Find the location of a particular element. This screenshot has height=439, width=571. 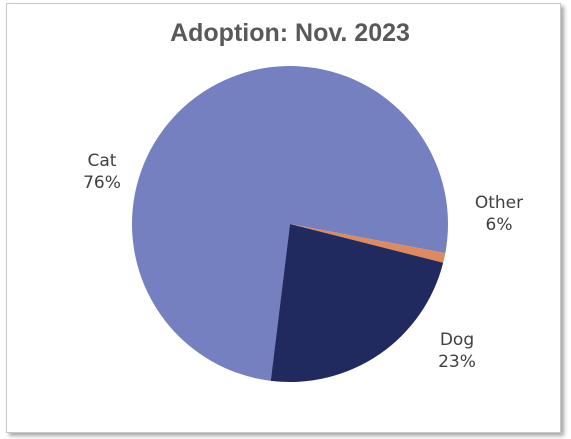

data-label-dog: Dog 23% is located at coordinates (457, 351).